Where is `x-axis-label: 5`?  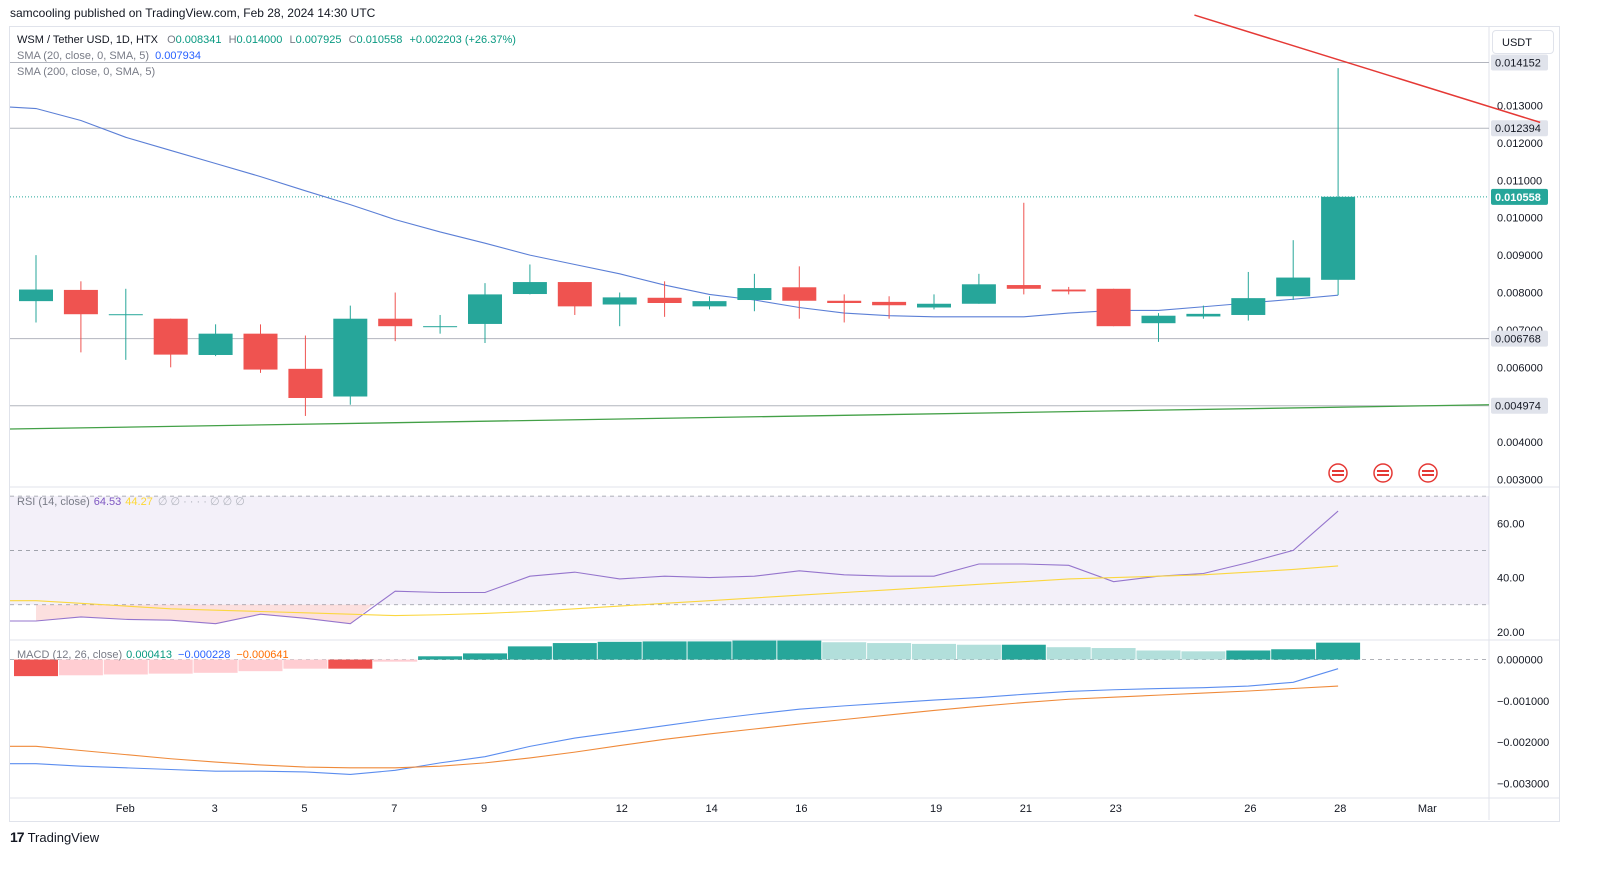
x-axis-label: 5 is located at coordinates (304, 809).